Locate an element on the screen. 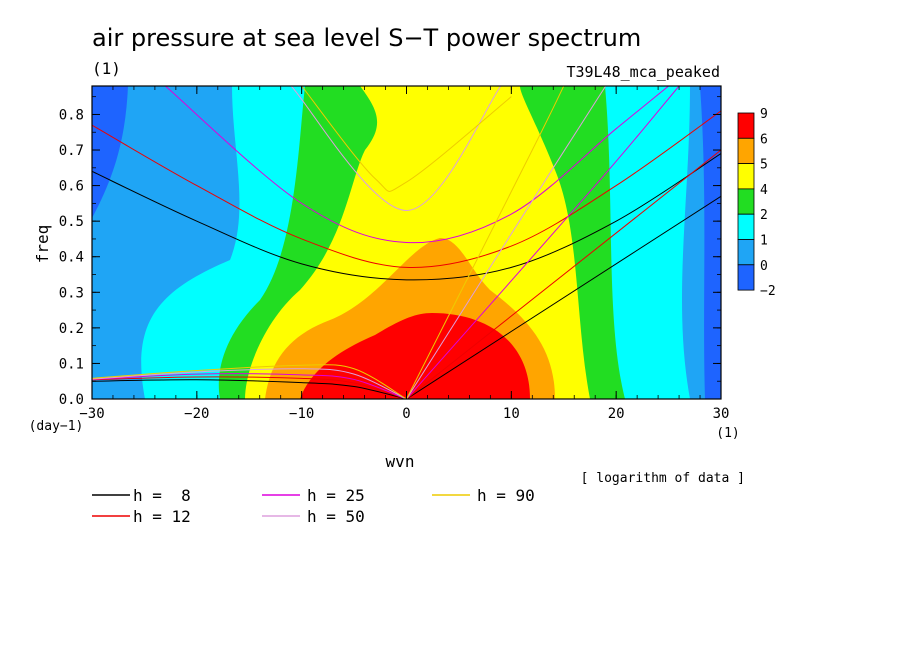  units-label: (1) is located at coordinates (106, 68).